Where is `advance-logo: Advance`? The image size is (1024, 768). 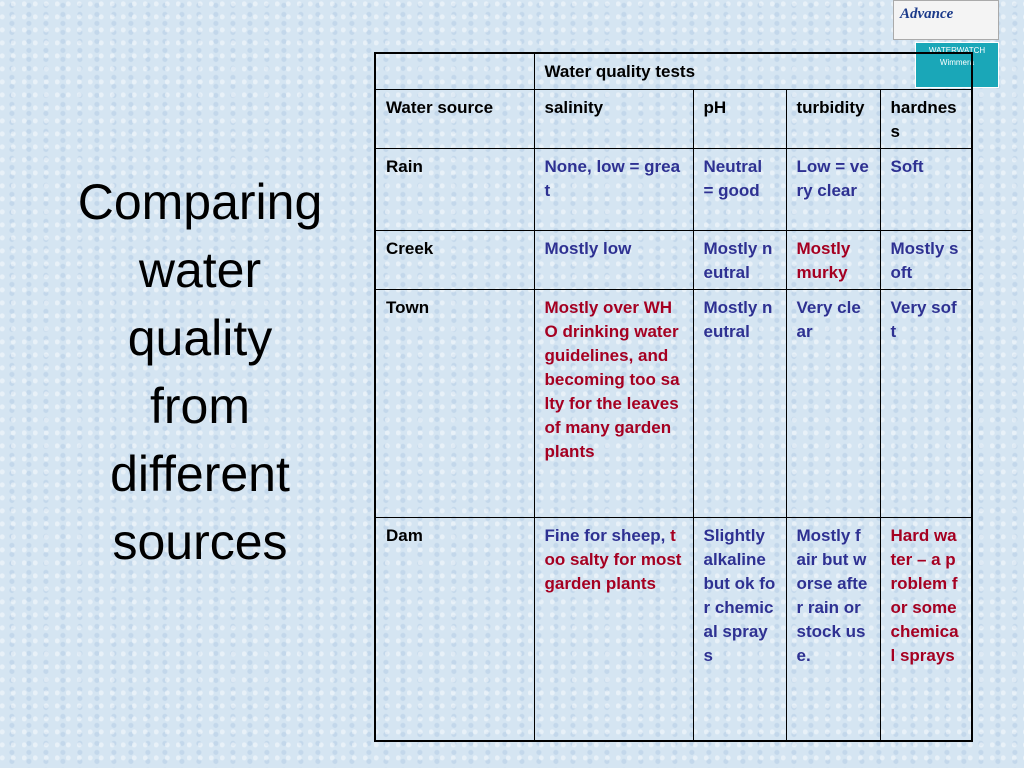 advance-logo: Advance is located at coordinates (946, 20).